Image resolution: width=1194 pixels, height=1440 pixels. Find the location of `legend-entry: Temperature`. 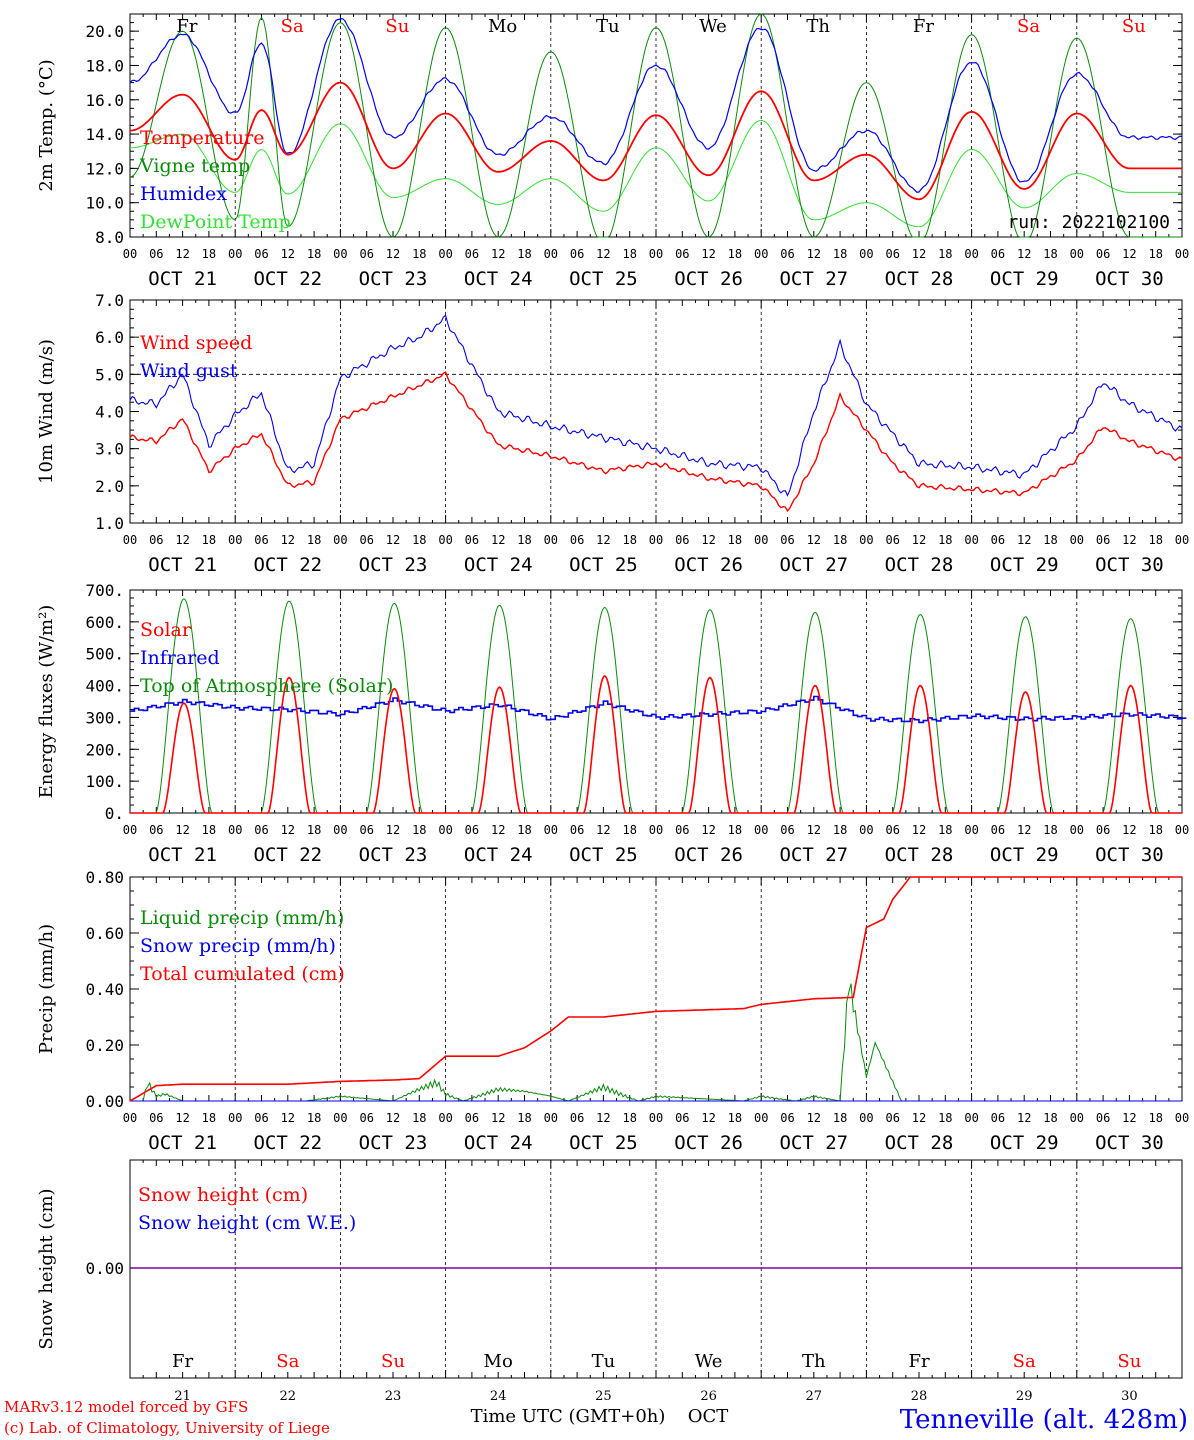

legend-entry: Temperature is located at coordinates (202, 138).